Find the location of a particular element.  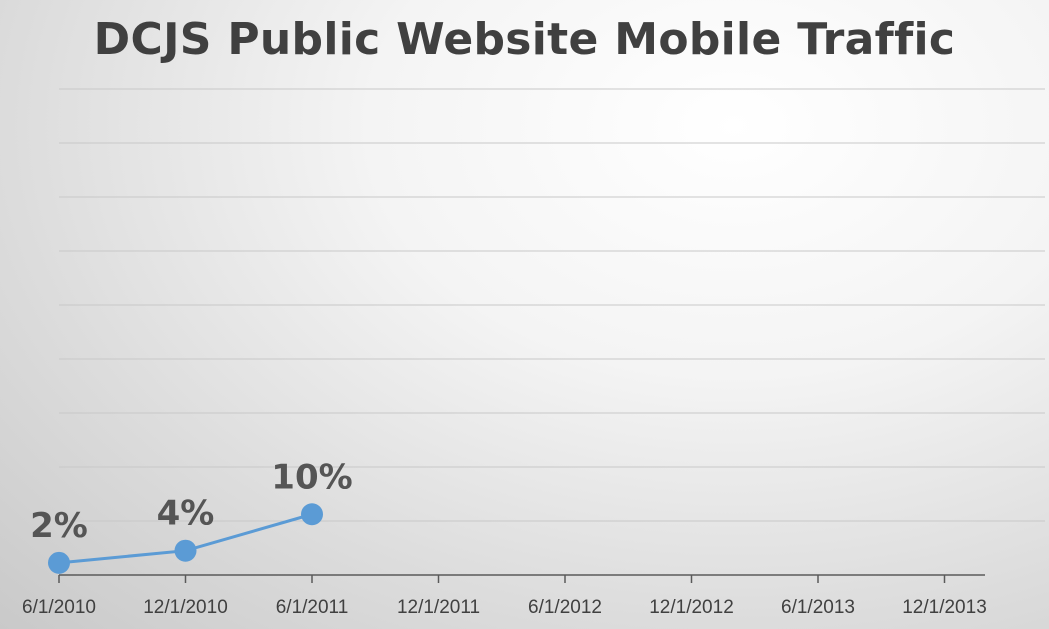

data-label: 10% is located at coordinates (311, 477).